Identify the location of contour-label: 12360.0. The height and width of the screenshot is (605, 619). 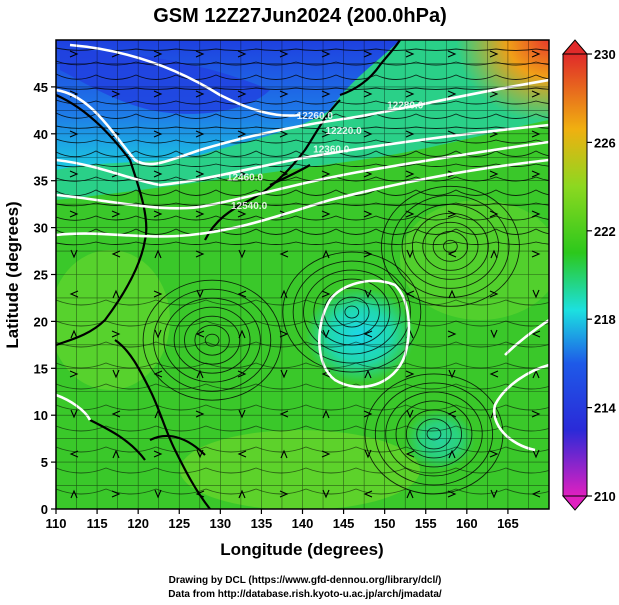
(331, 150).